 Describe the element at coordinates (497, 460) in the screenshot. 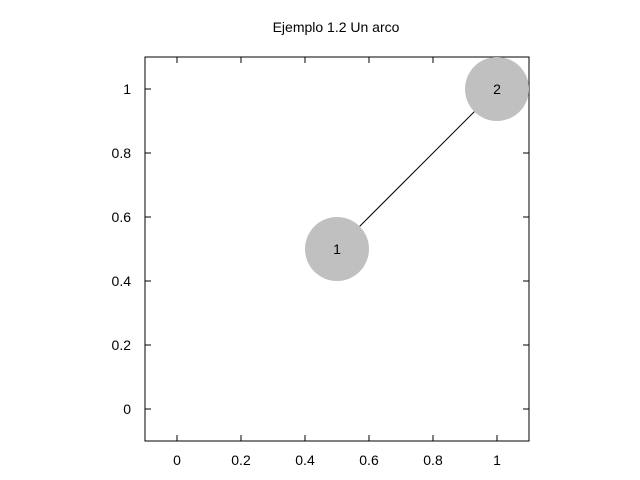

I see `x-tick-label: 1` at that location.